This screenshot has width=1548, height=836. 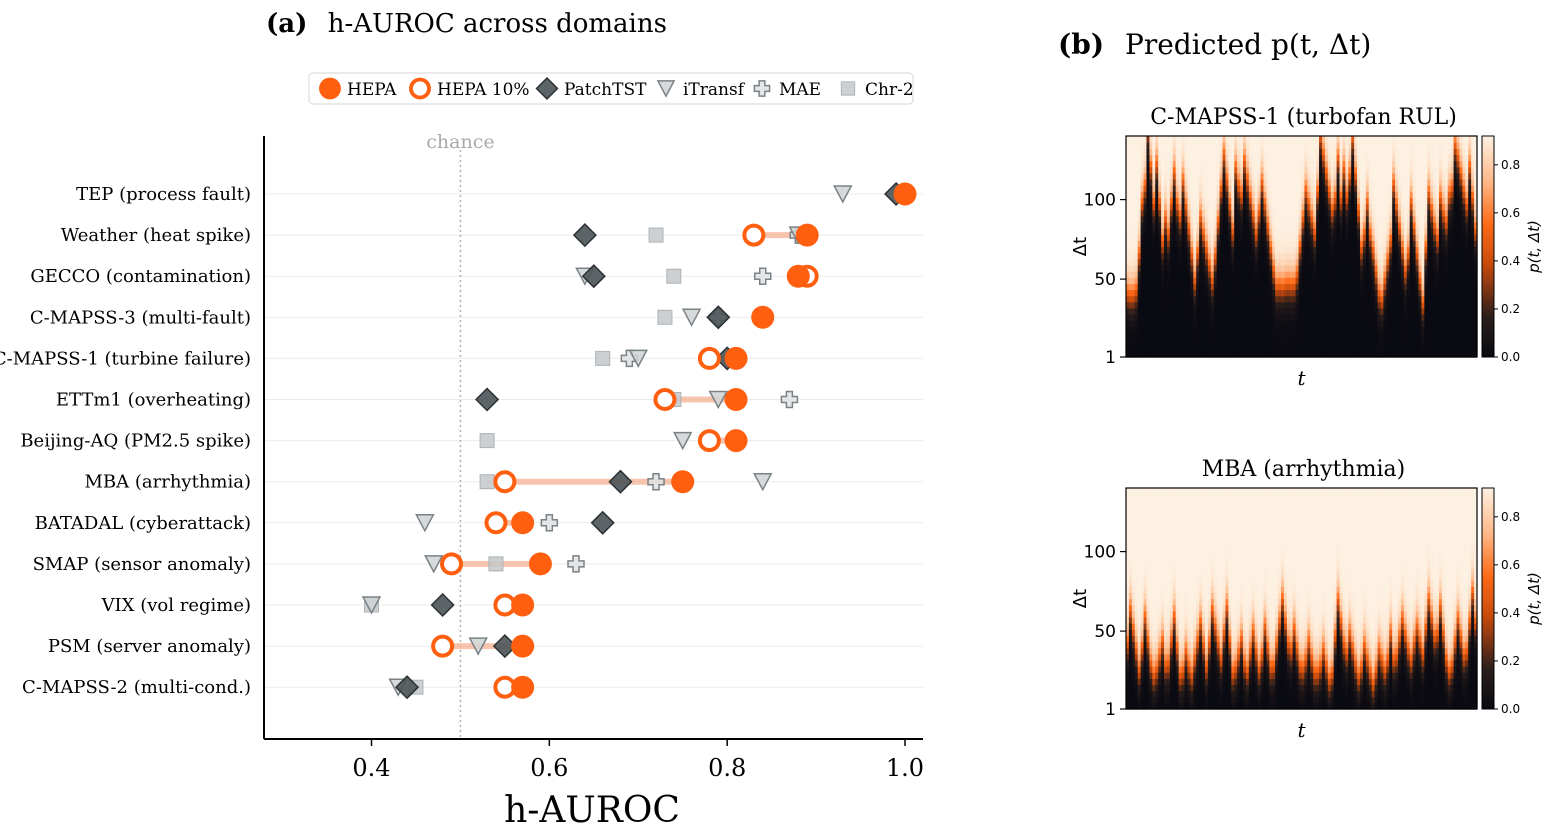 I want to click on x-ticks: 0.4 0.6 0.8 1.0, so click(x=638, y=760).